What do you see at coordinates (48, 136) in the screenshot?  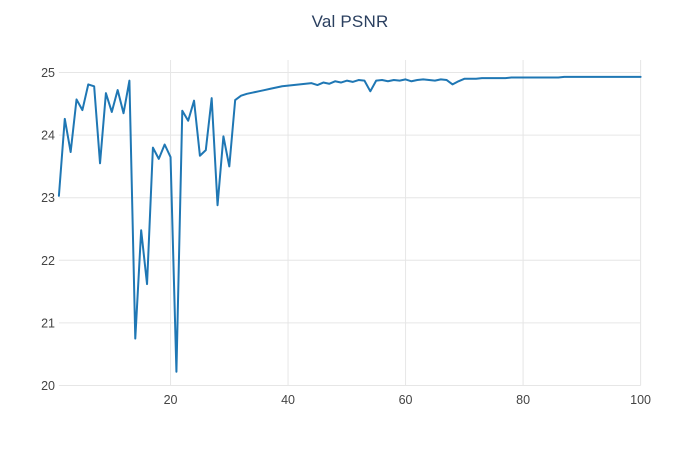 I see `y-tick-label: 24` at bounding box center [48, 136].